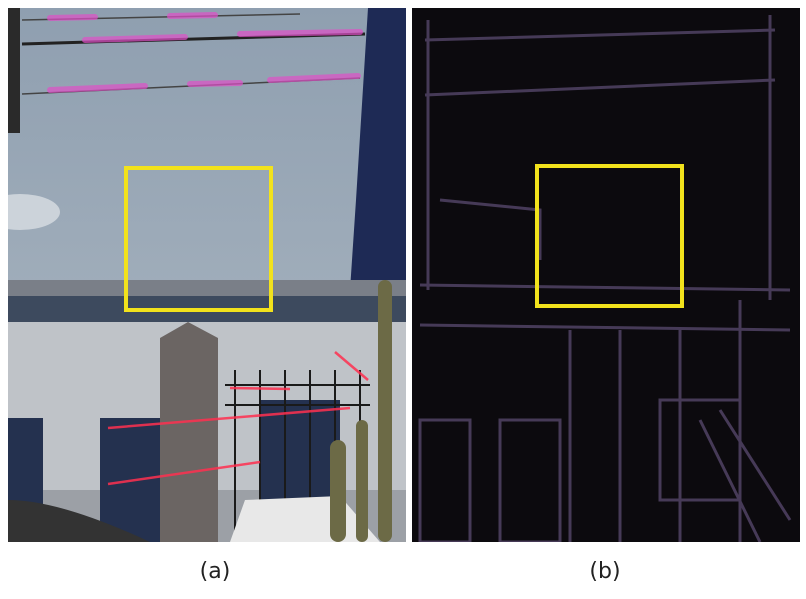  What do you see at coordinates (604, 571) in the screenshot?
I see `caption: (b)` at bounding box center [604, 571].